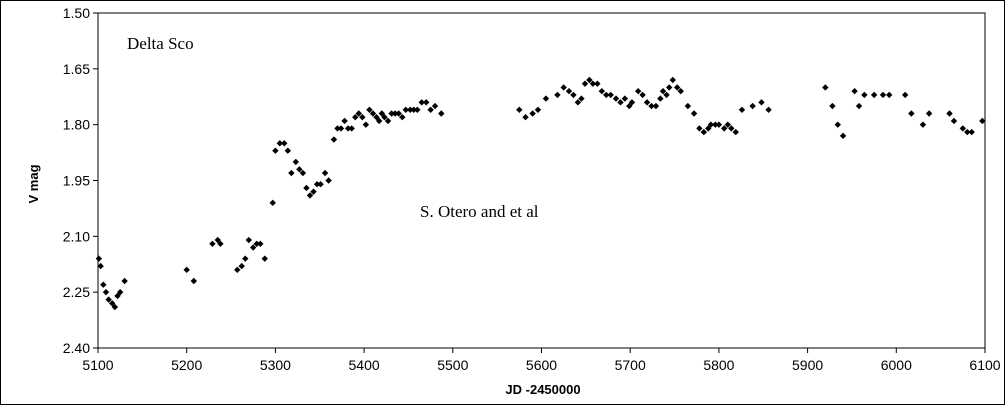 This screenshot has height=410, width=1005. What do you see at coordinates (541, 365) in the screenshot?
I see `x-tick-label: 5600` at bounding box center [541, 365].